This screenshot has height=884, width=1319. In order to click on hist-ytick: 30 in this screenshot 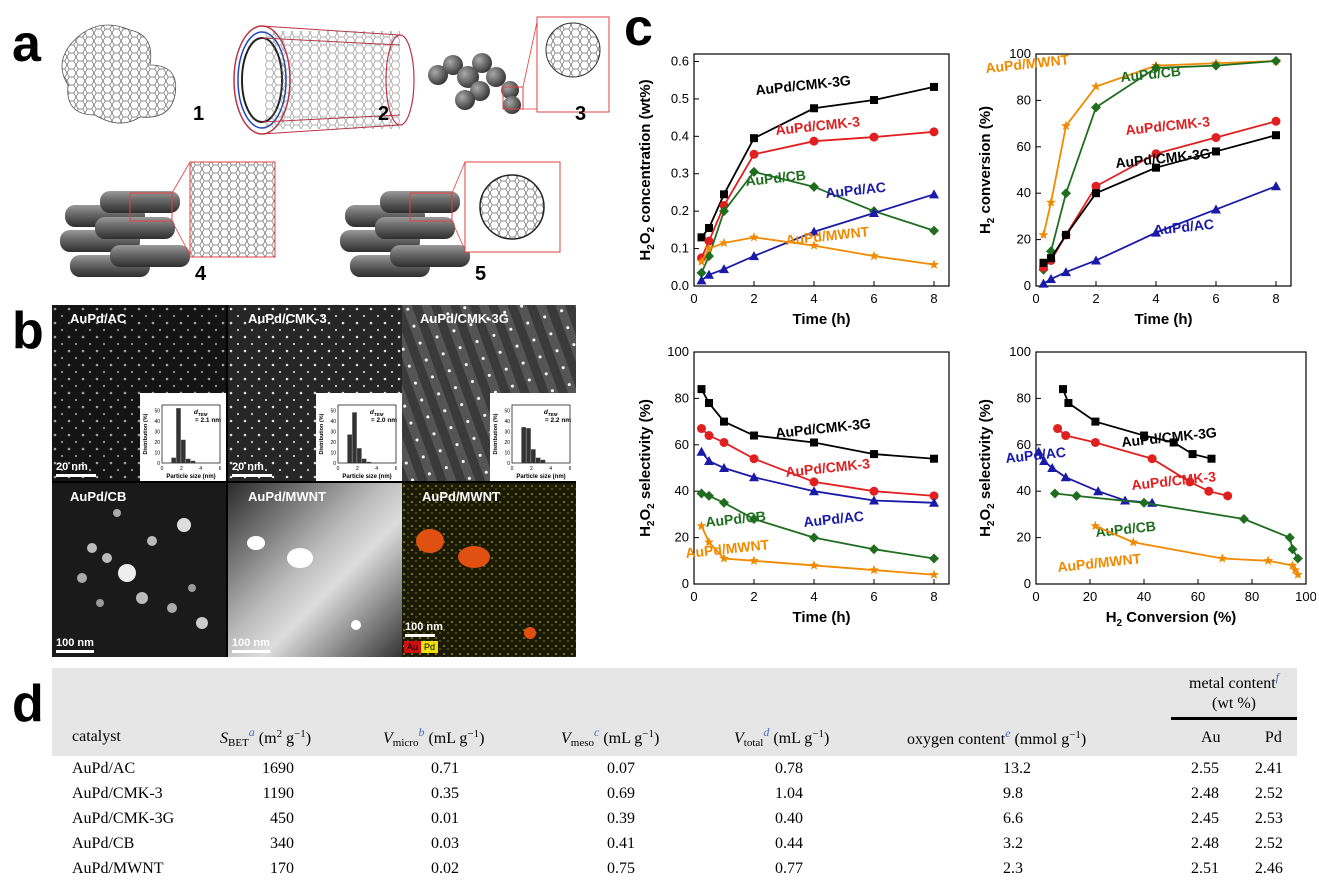, I will do `click(333, 432)`.